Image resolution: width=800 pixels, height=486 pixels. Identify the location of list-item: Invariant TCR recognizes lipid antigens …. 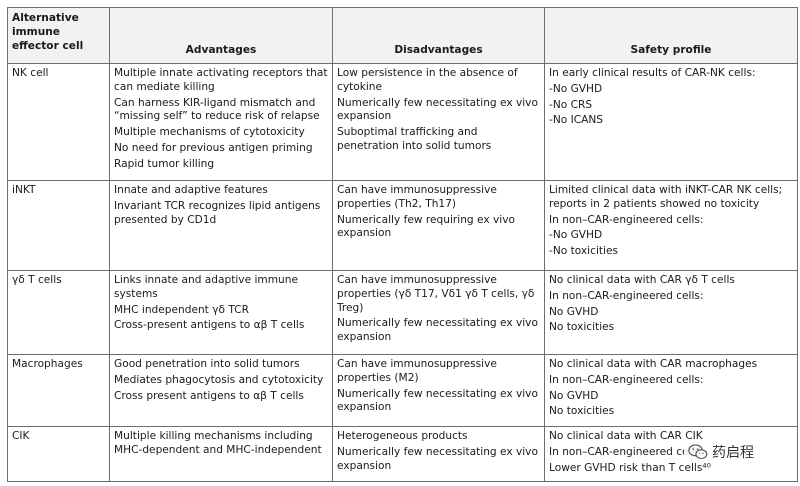
(217, 212).